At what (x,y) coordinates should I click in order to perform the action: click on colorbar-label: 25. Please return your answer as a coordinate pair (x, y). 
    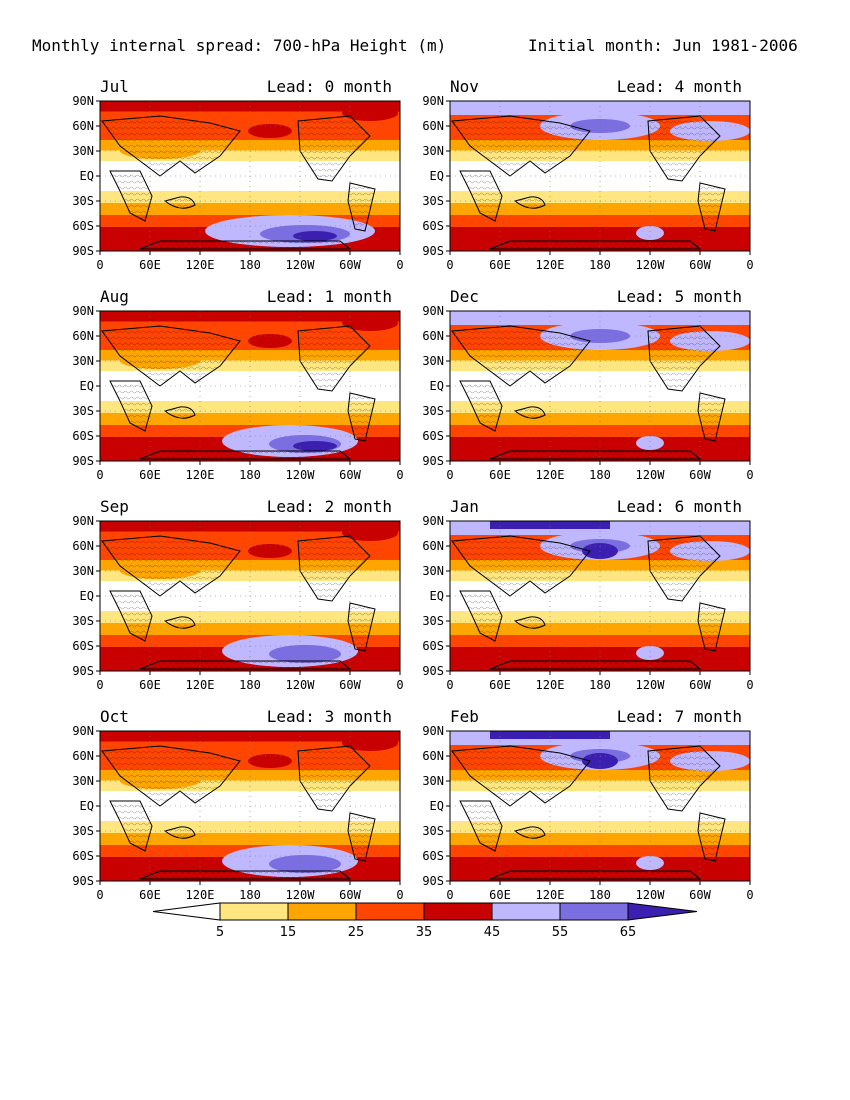
    Looking at the image, I should click on (356, 932).